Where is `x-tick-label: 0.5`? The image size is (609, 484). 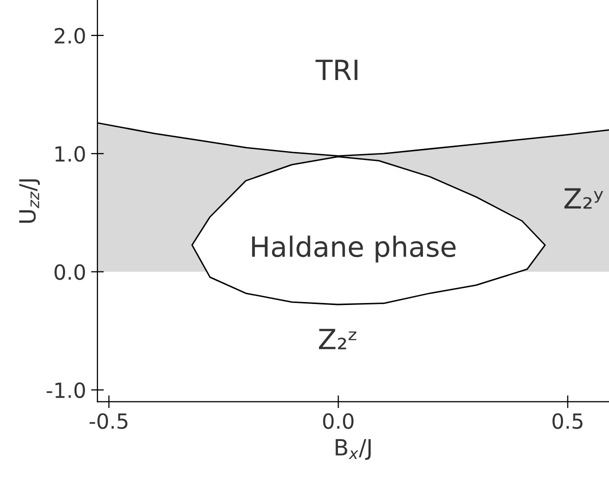
x-tick-label: 0.5 is located at coordinates (567, 421).